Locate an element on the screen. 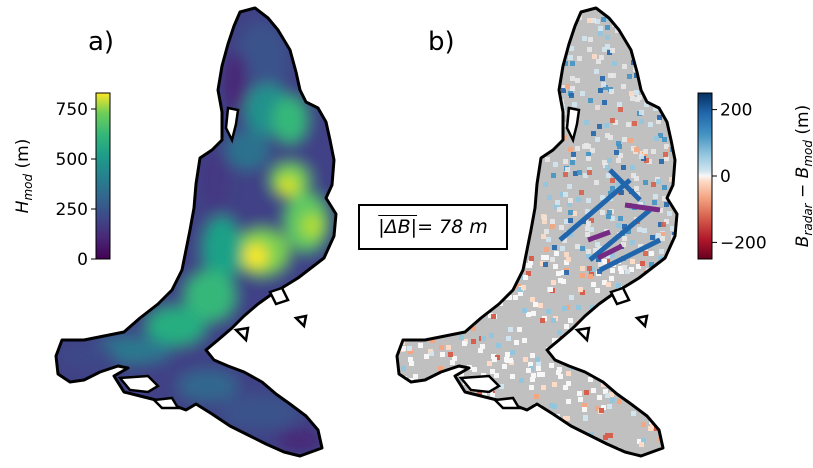 The width and height of the screenshot is (813, 468). colorbar-a-tick-label: 750 is located at coordinates (72, 110).